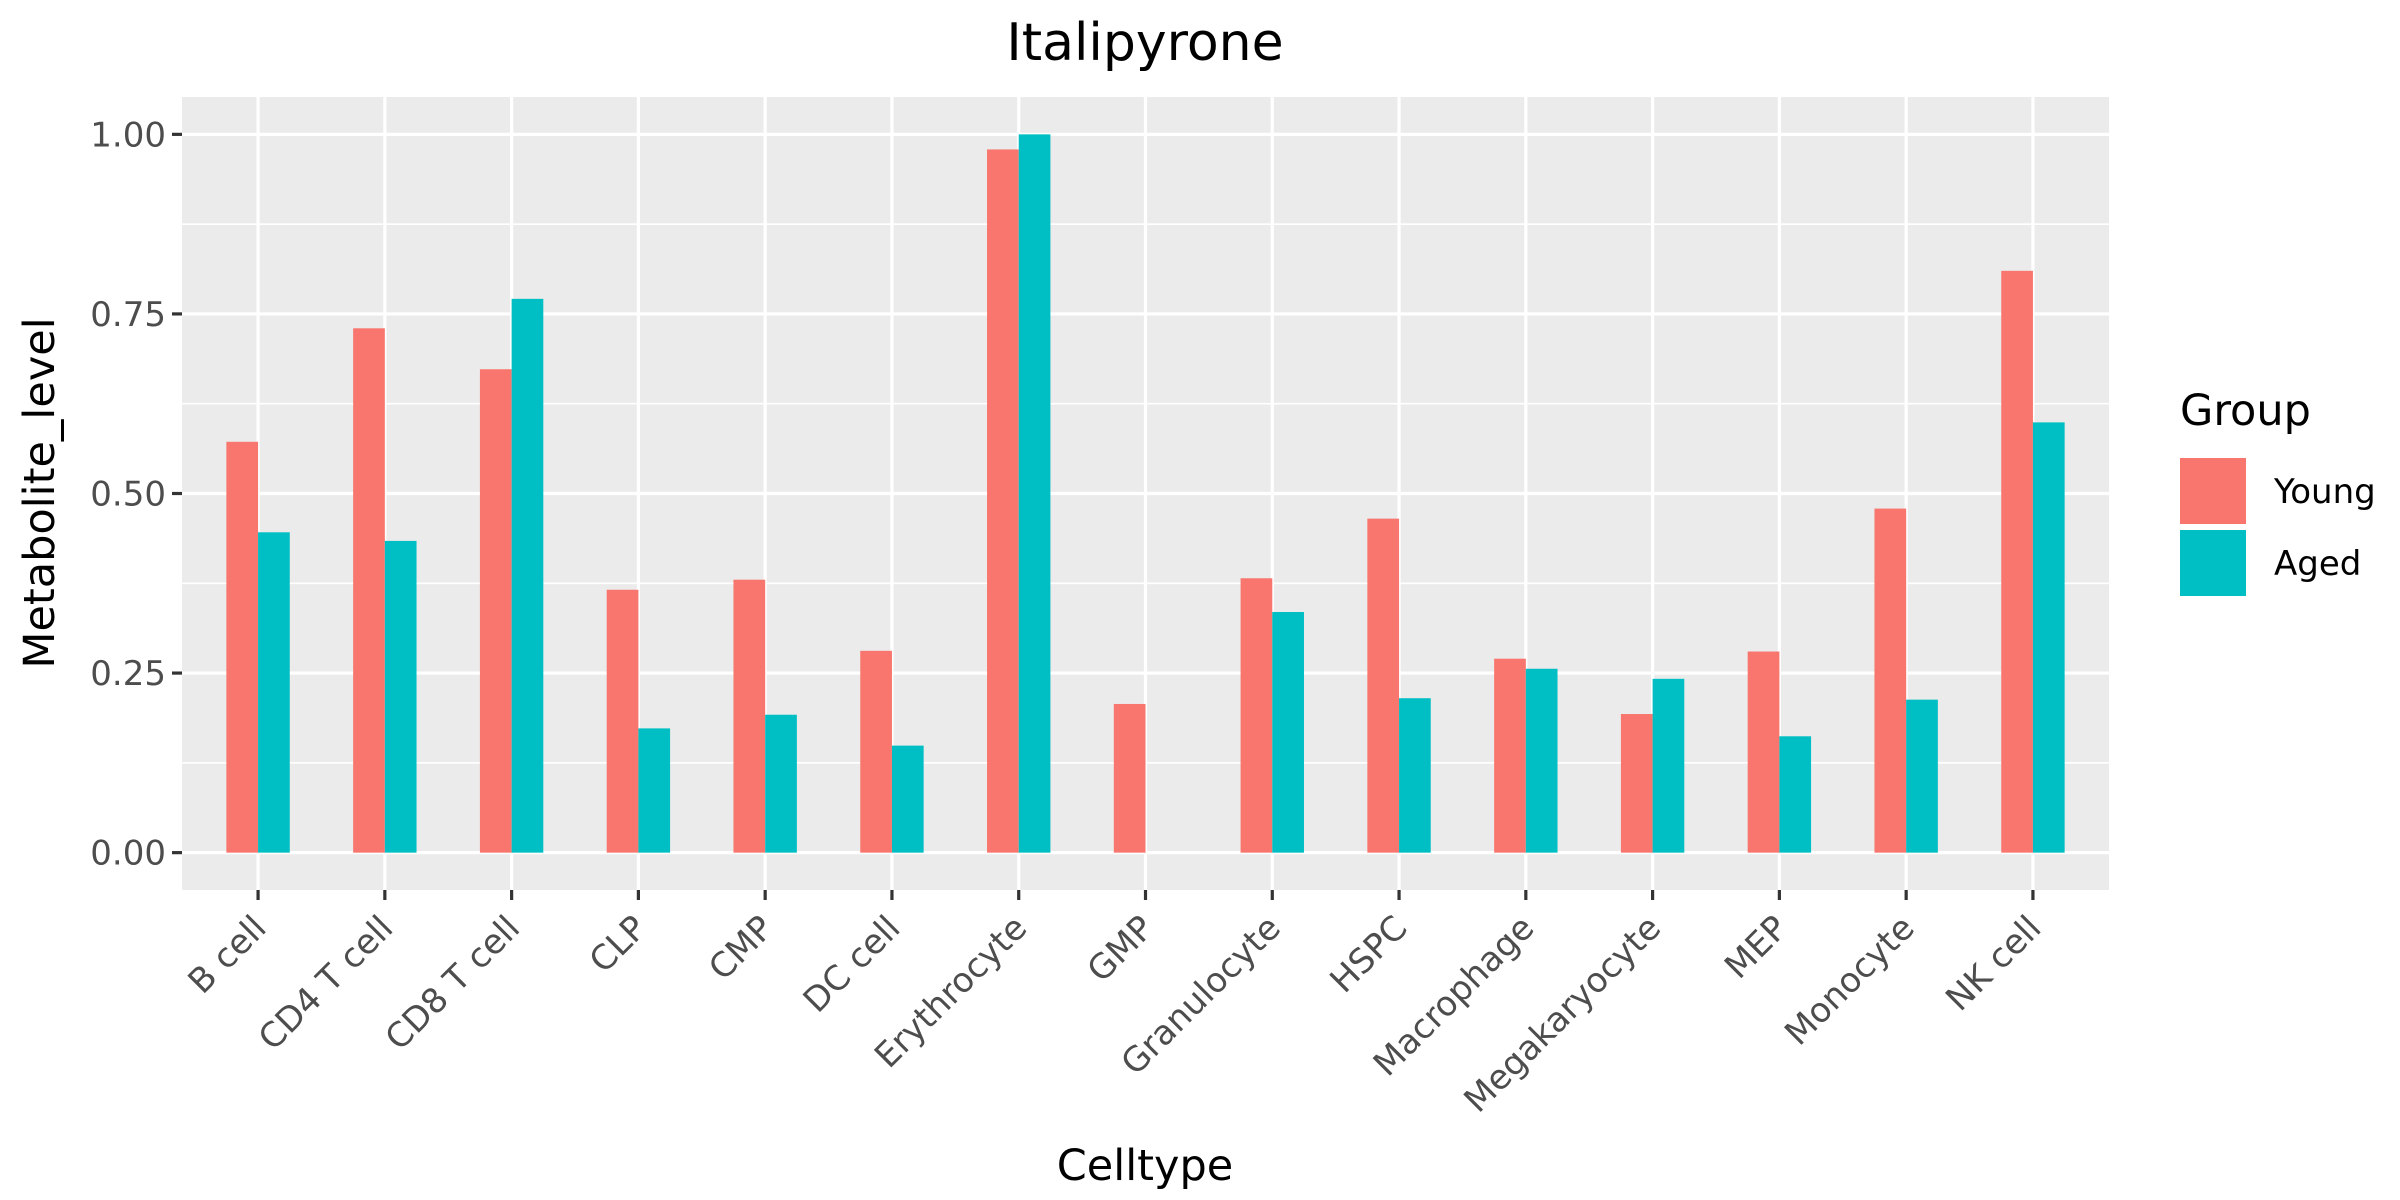 The height and width of the screenshot is (1200, 2400). What do you see at coordinates (749, 716) in the screenshot?
I see `bar-young-cmp` at bounding box center [749, 716].